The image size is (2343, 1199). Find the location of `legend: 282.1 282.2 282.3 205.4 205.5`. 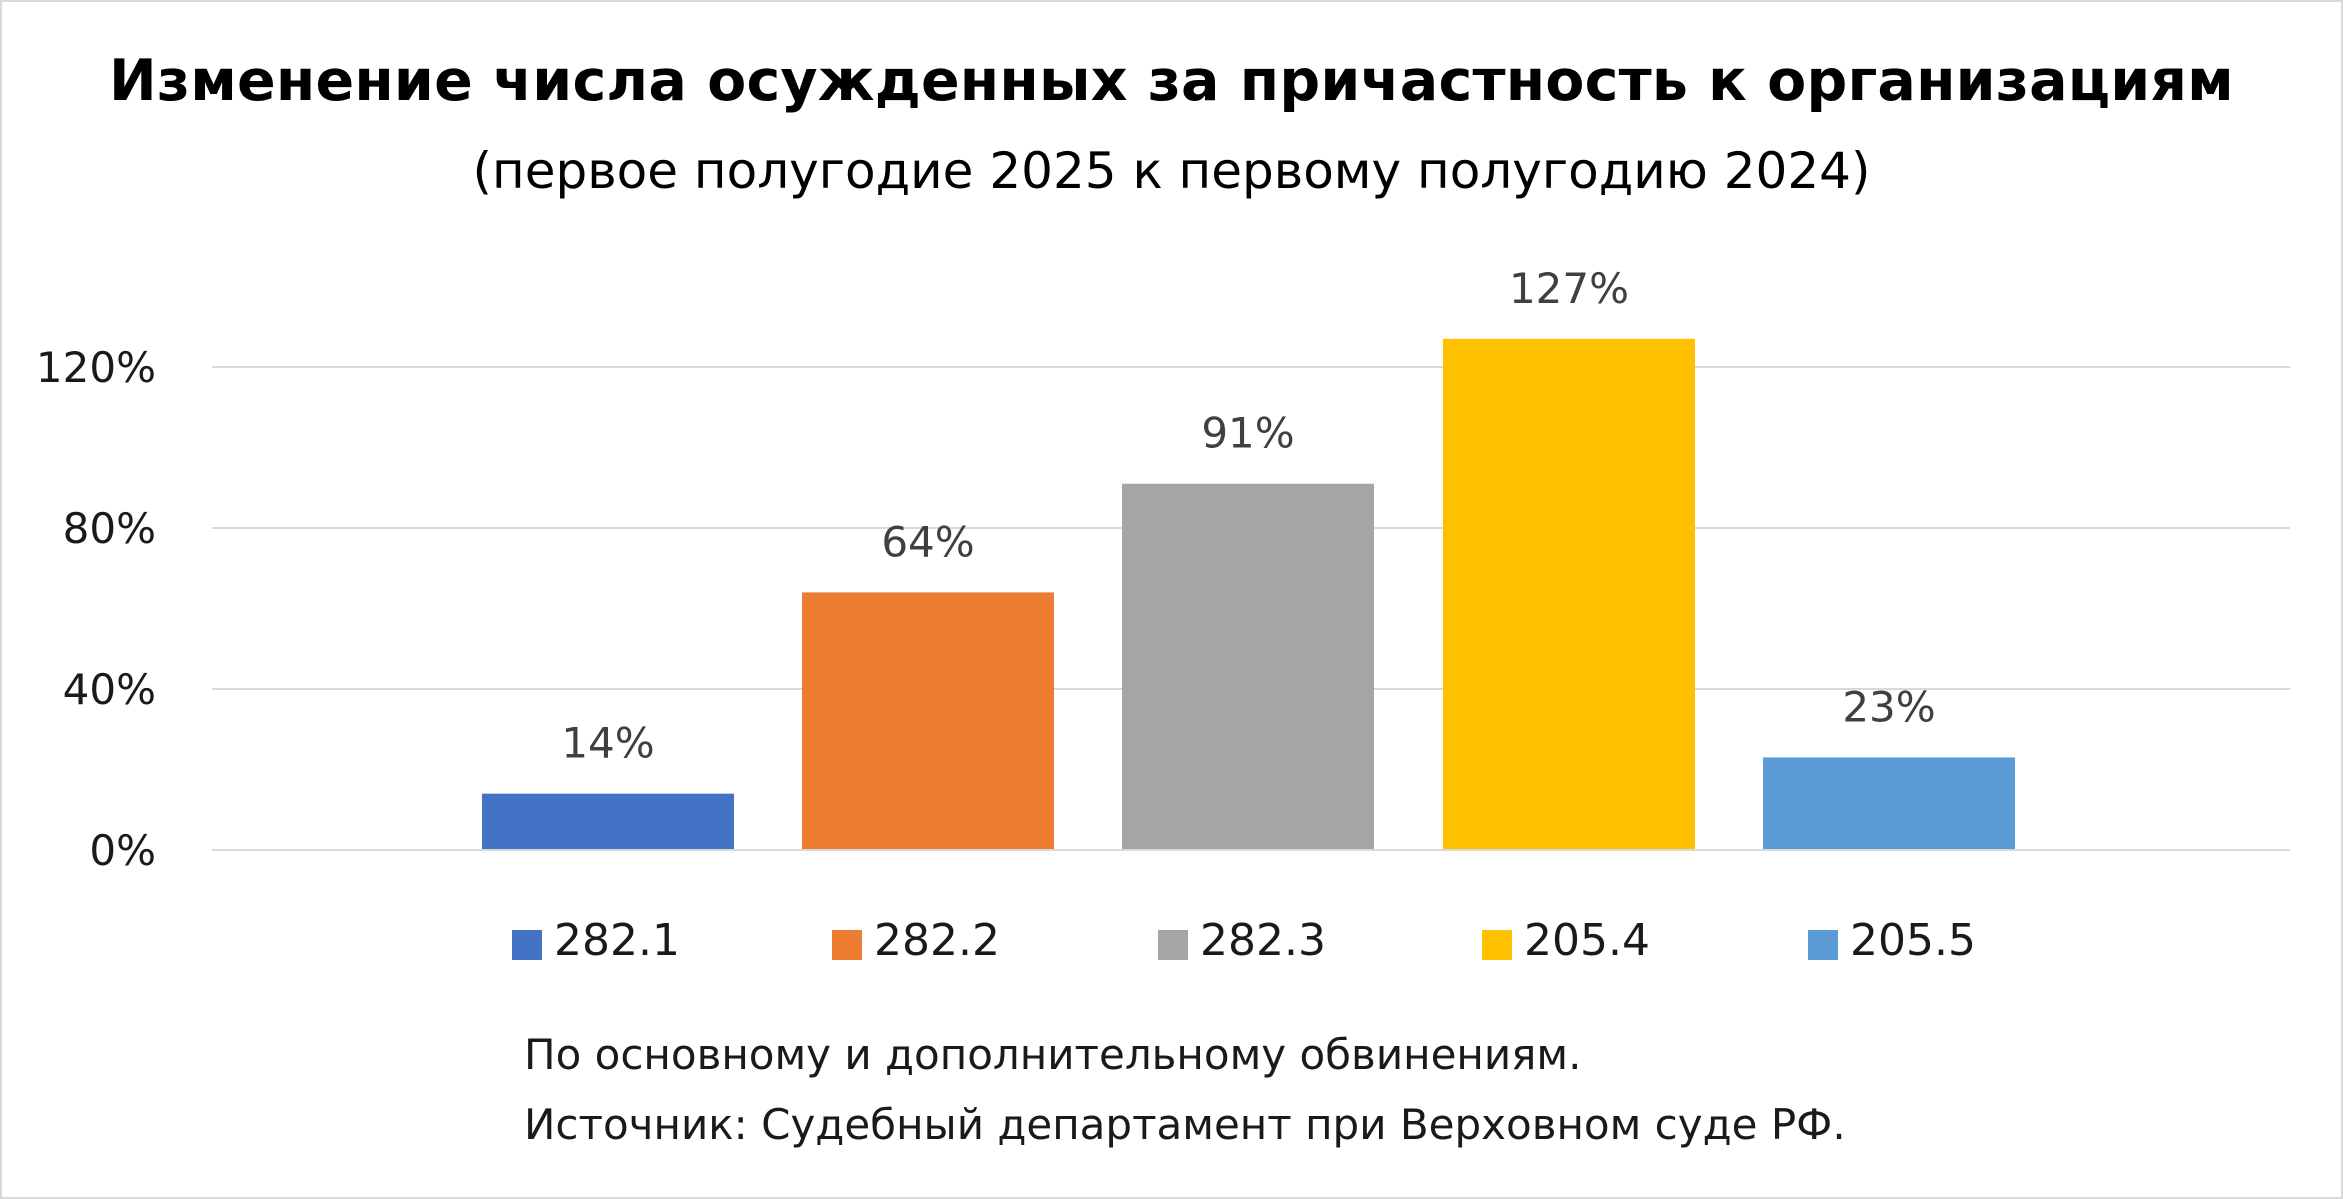

legend: 282.1 282.2 282.3 205.4 205.5 is located at coordinates (1171, 940).